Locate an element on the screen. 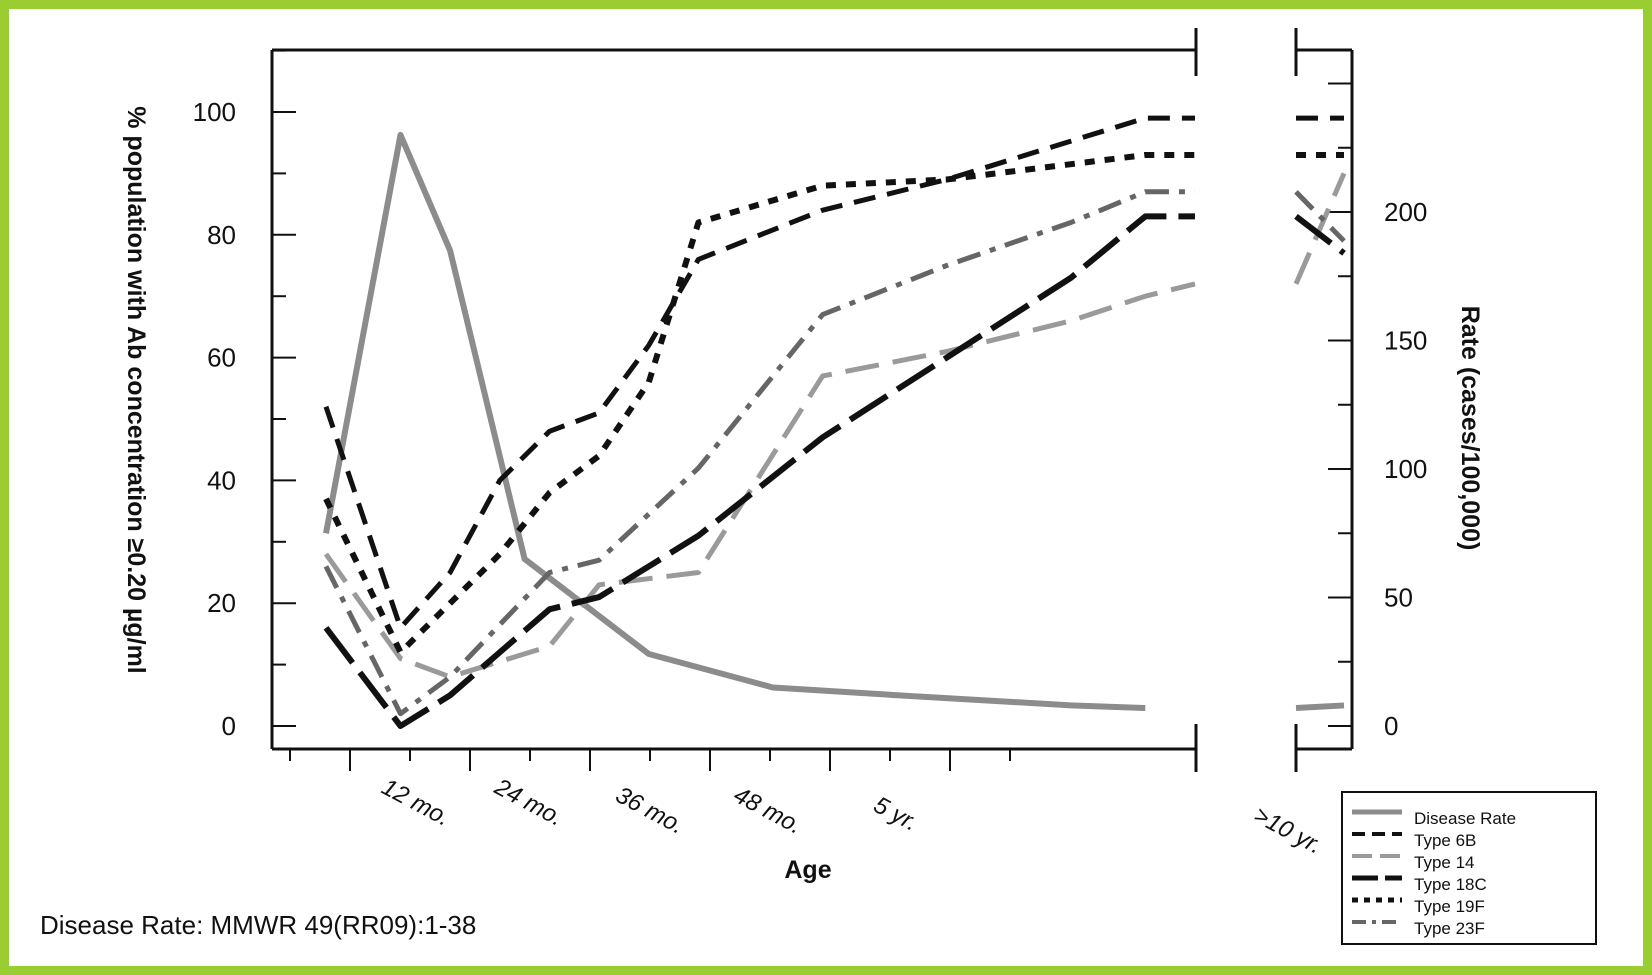 This screenshot has height=975, width=1652. right-axis-title: Rate (cases/100,000) is located at coordinates (1470, 428).